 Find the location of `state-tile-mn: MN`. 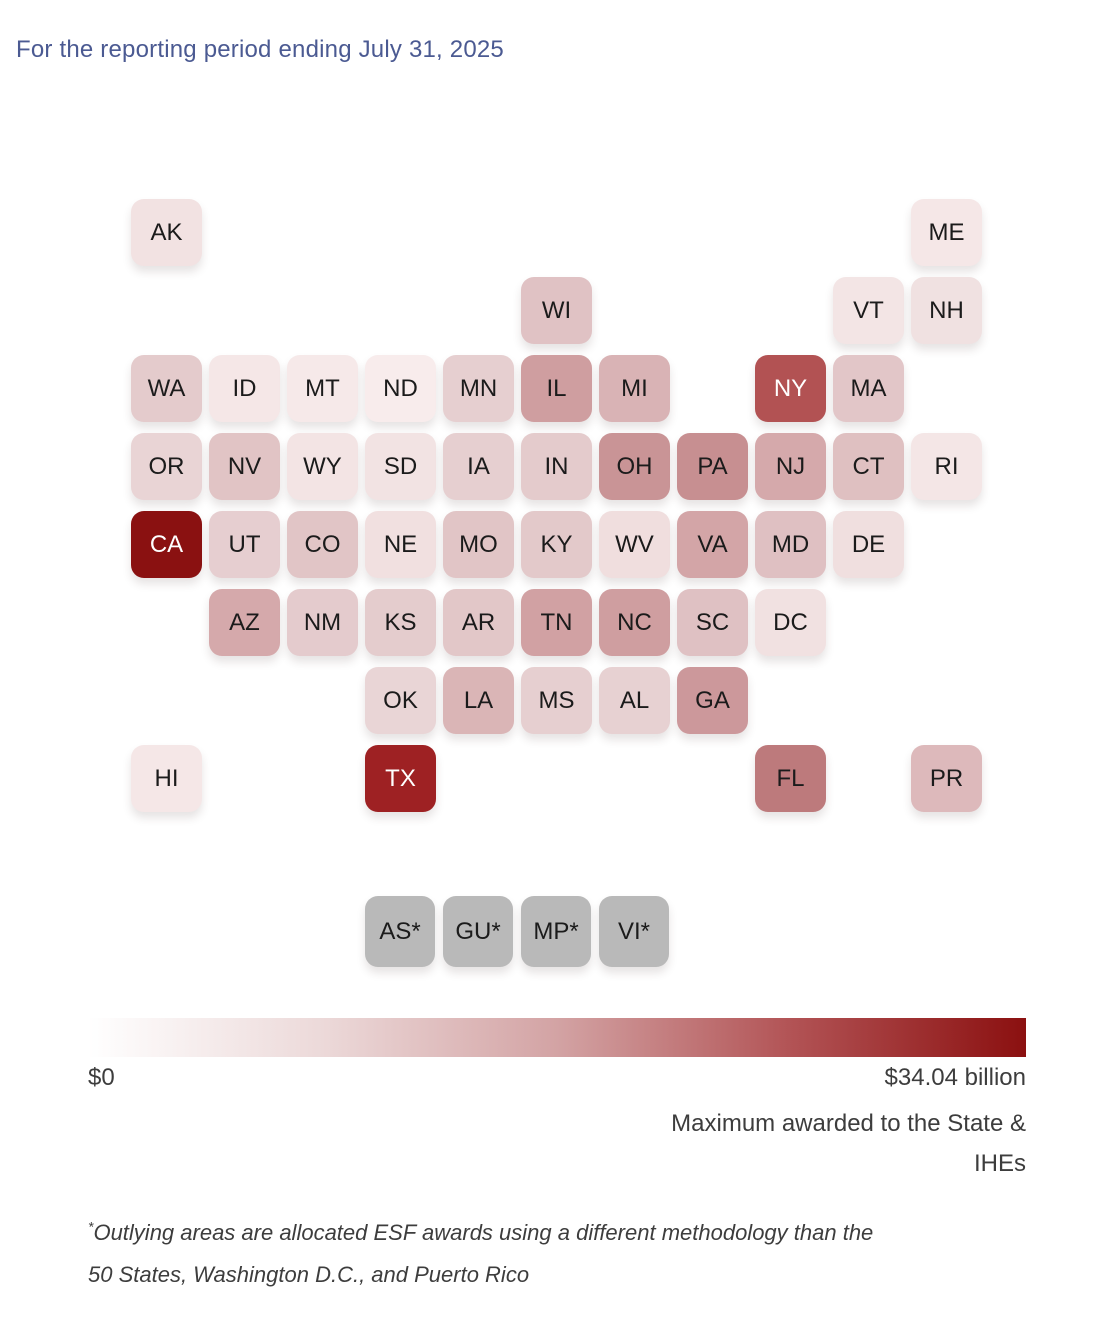

state-tile-mn: MN is located at coordinates (478, 388).